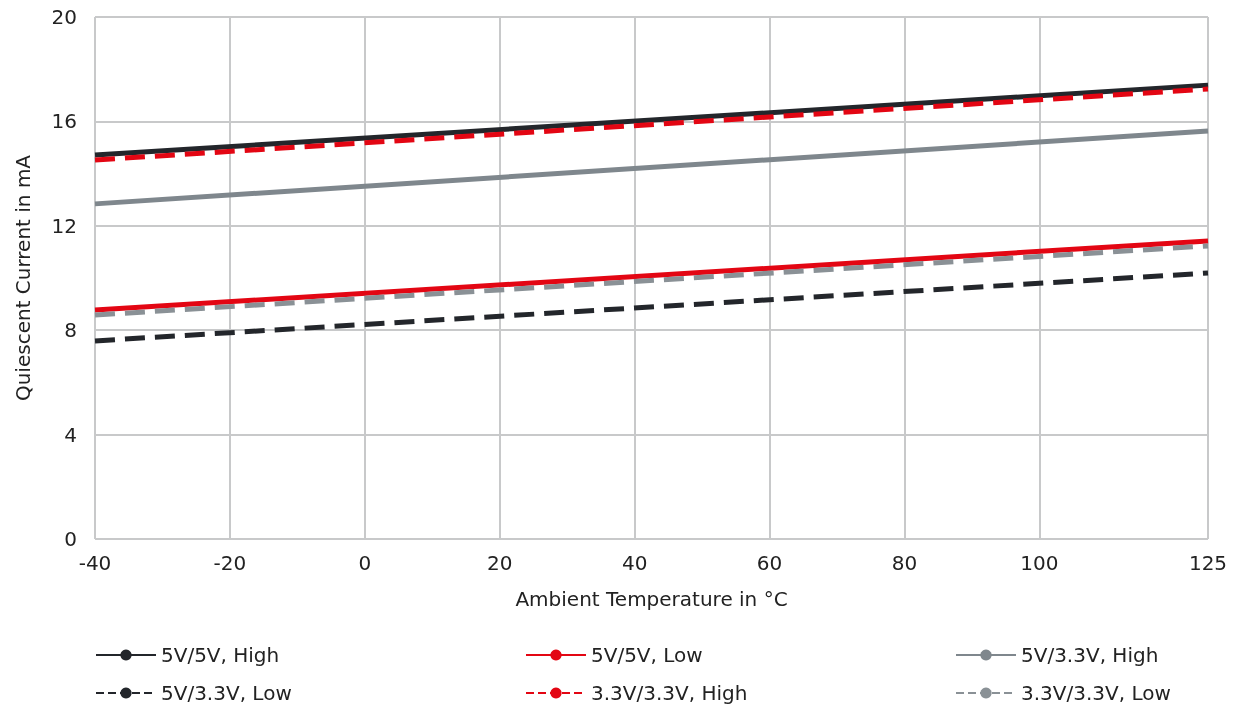 This screenshot has height=710, width=1238. What do you see at coordinates (220, 655) in the screenshot?
I see `legend-label: 5V/5V, High` at bounding box center [220, 655].